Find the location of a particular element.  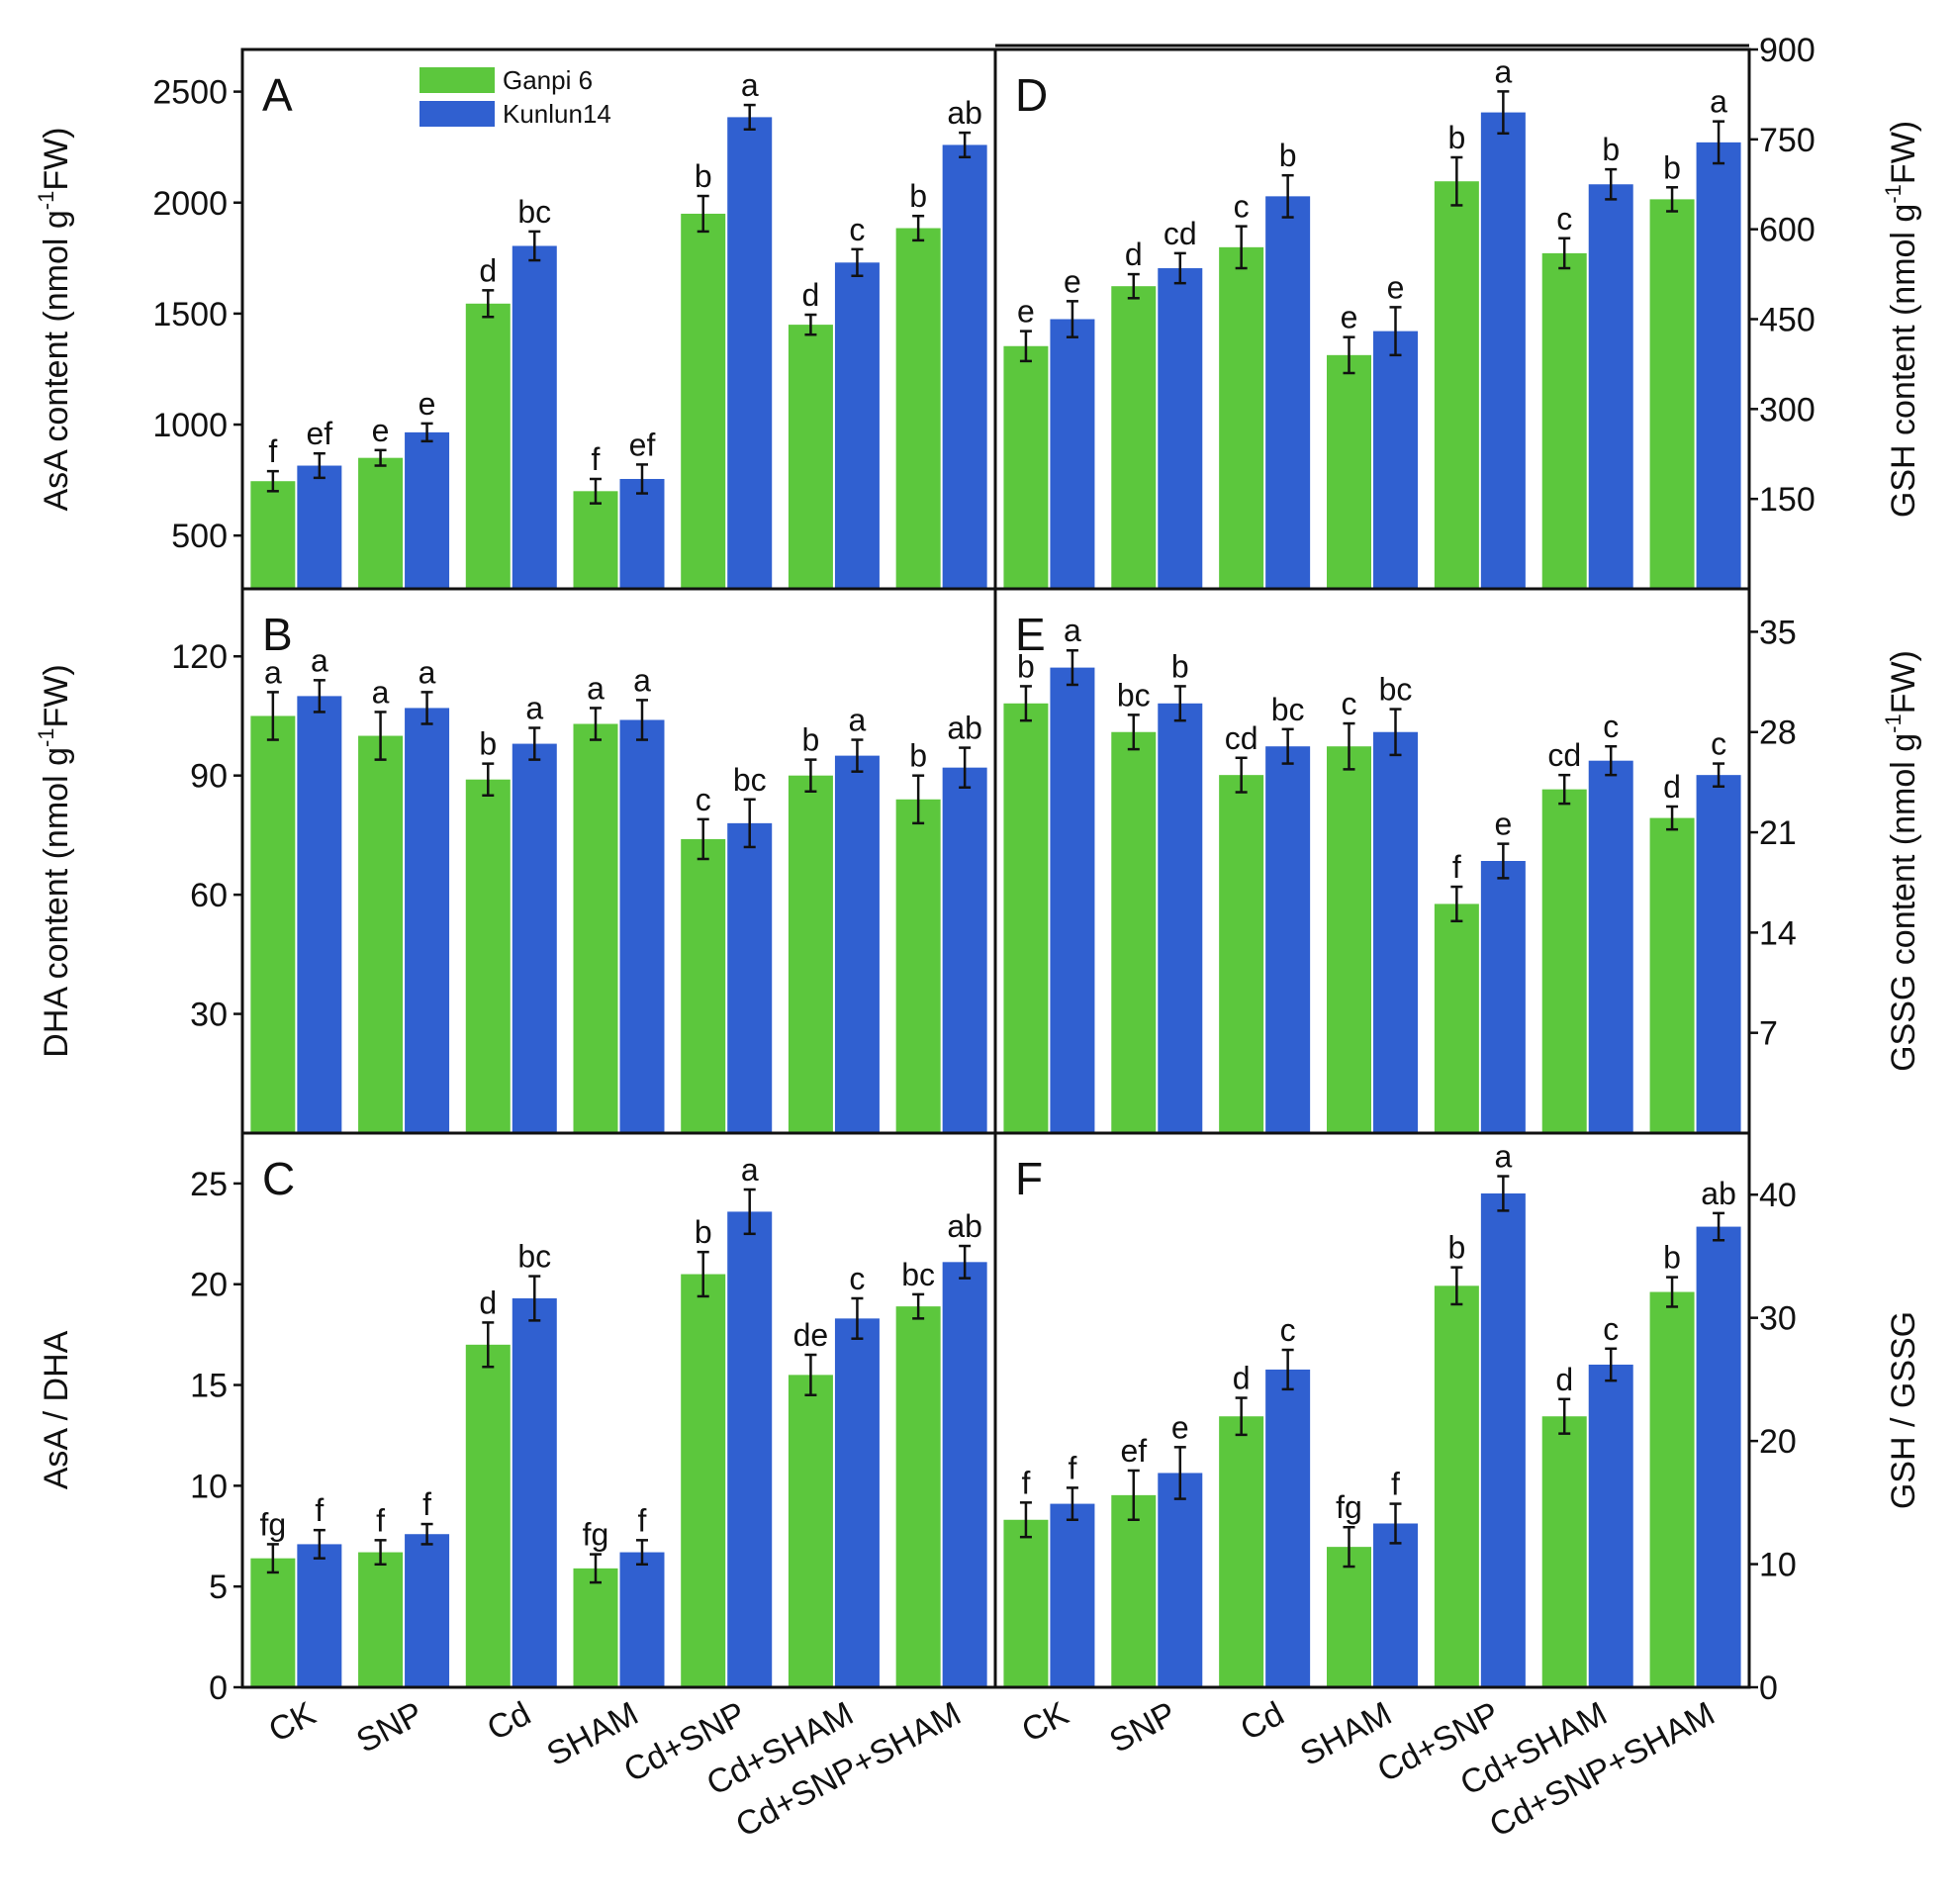

sig-label-d-0-0: e is located at coordinates (1026, 312).